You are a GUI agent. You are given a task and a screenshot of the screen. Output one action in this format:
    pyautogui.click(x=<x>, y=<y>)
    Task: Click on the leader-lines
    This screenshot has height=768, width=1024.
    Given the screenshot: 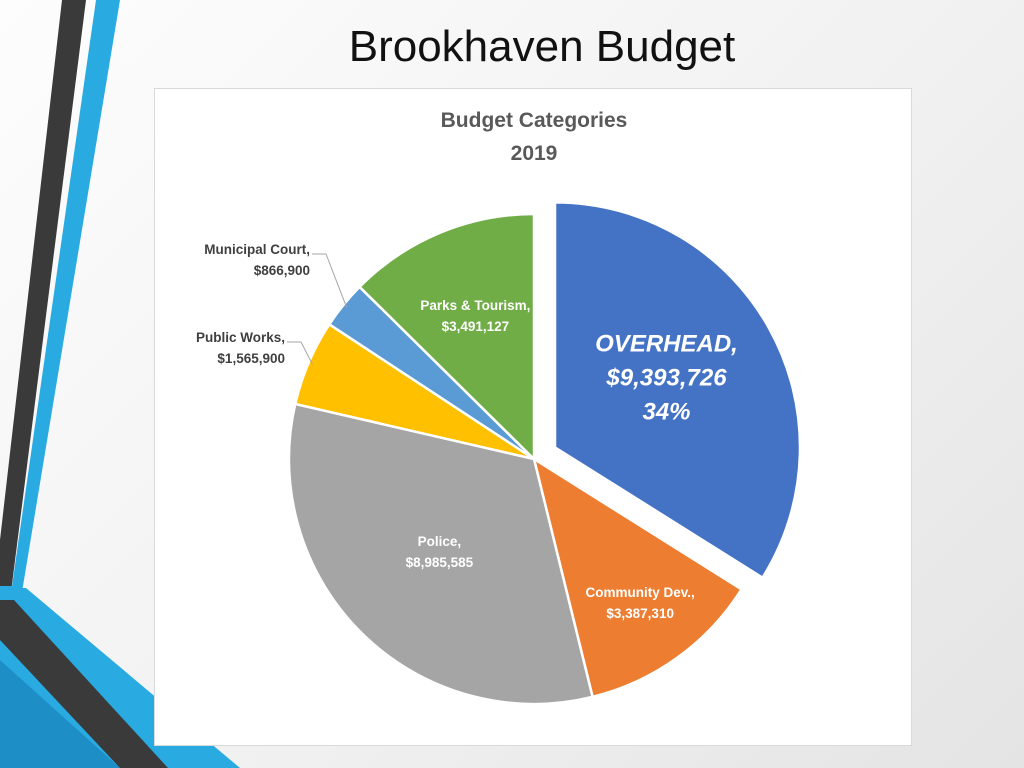 What is the action you would take?
    pyautogui.click(x=317, y=309)
    